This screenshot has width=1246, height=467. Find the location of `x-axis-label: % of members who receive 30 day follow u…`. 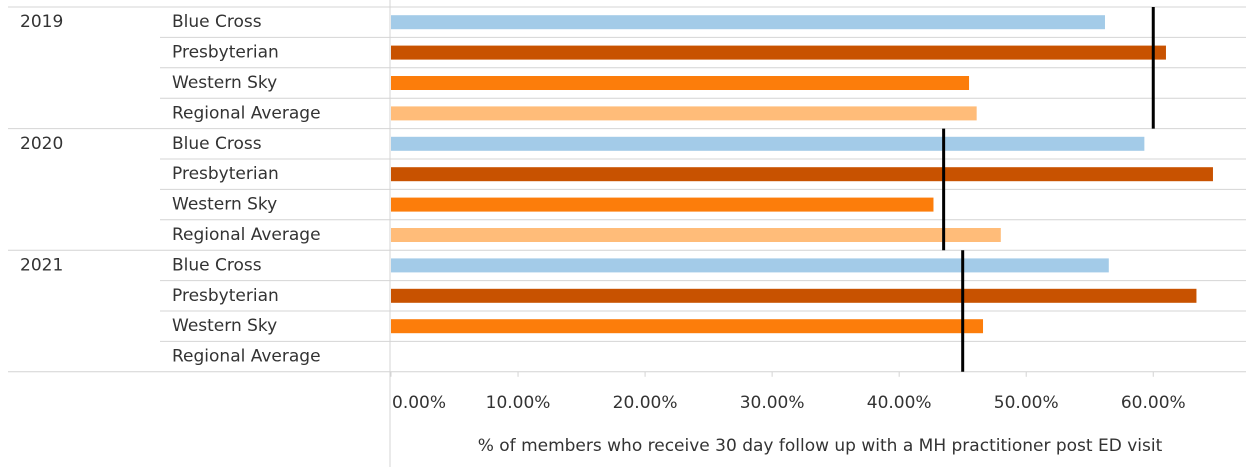

x-axis-label: % of members who receive 30 day follow u… is located at coordinates (820, 446).